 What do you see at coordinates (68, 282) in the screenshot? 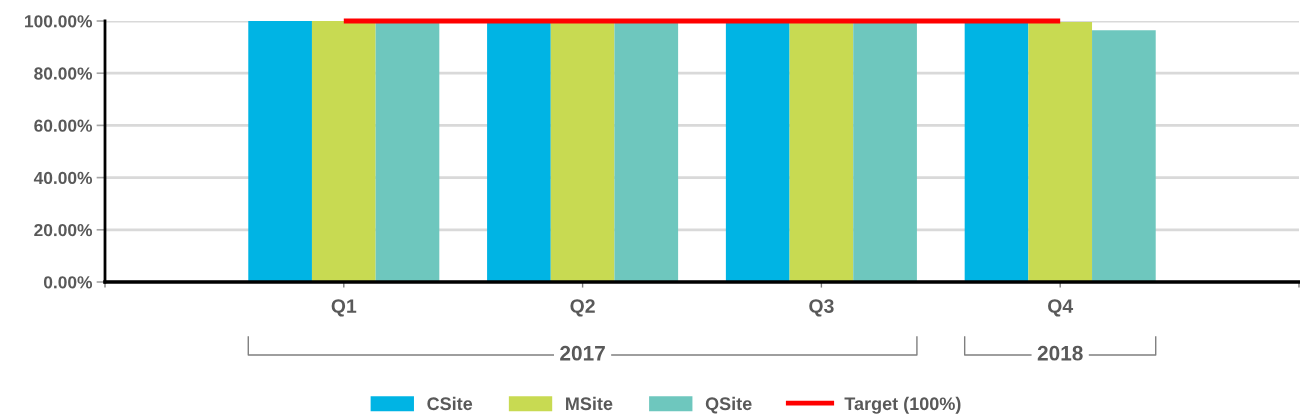
I see `y-tick-label: 0.00%` at bounding box center [68, 282].